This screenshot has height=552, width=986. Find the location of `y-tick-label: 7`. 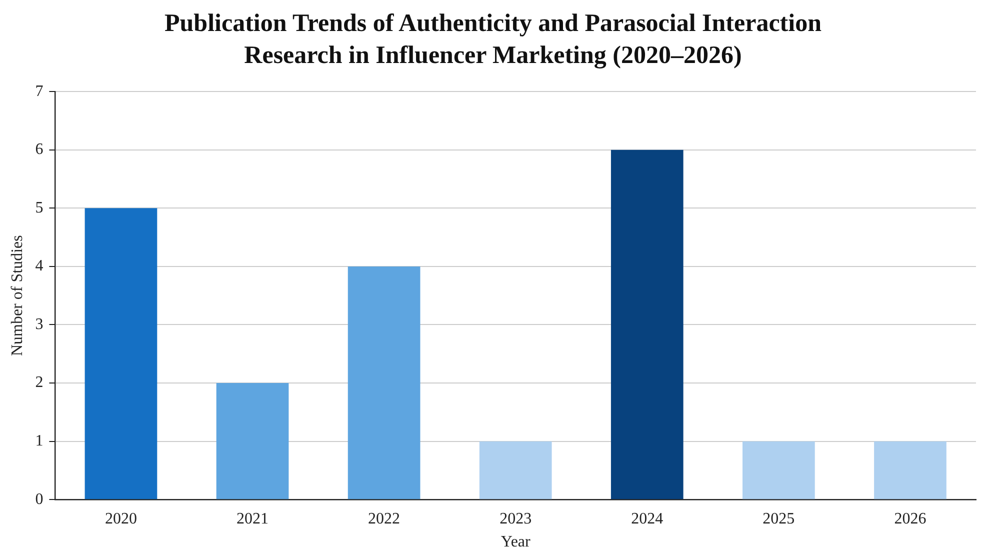

y-tick-label: 7 is located at coordinates (39, 91).